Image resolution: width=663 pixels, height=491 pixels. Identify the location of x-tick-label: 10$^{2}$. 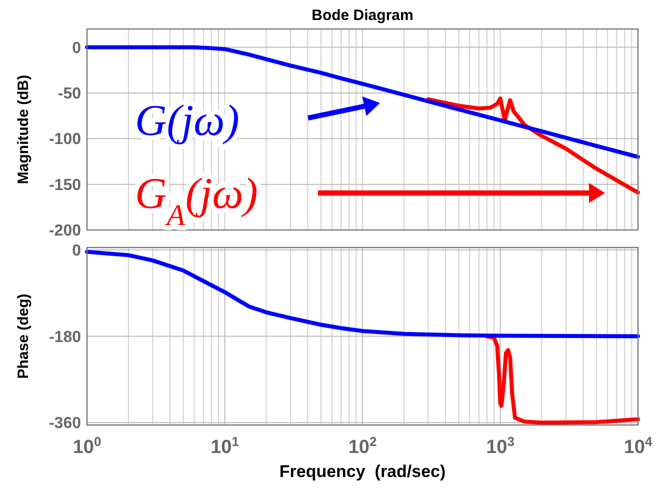
(362, 446).